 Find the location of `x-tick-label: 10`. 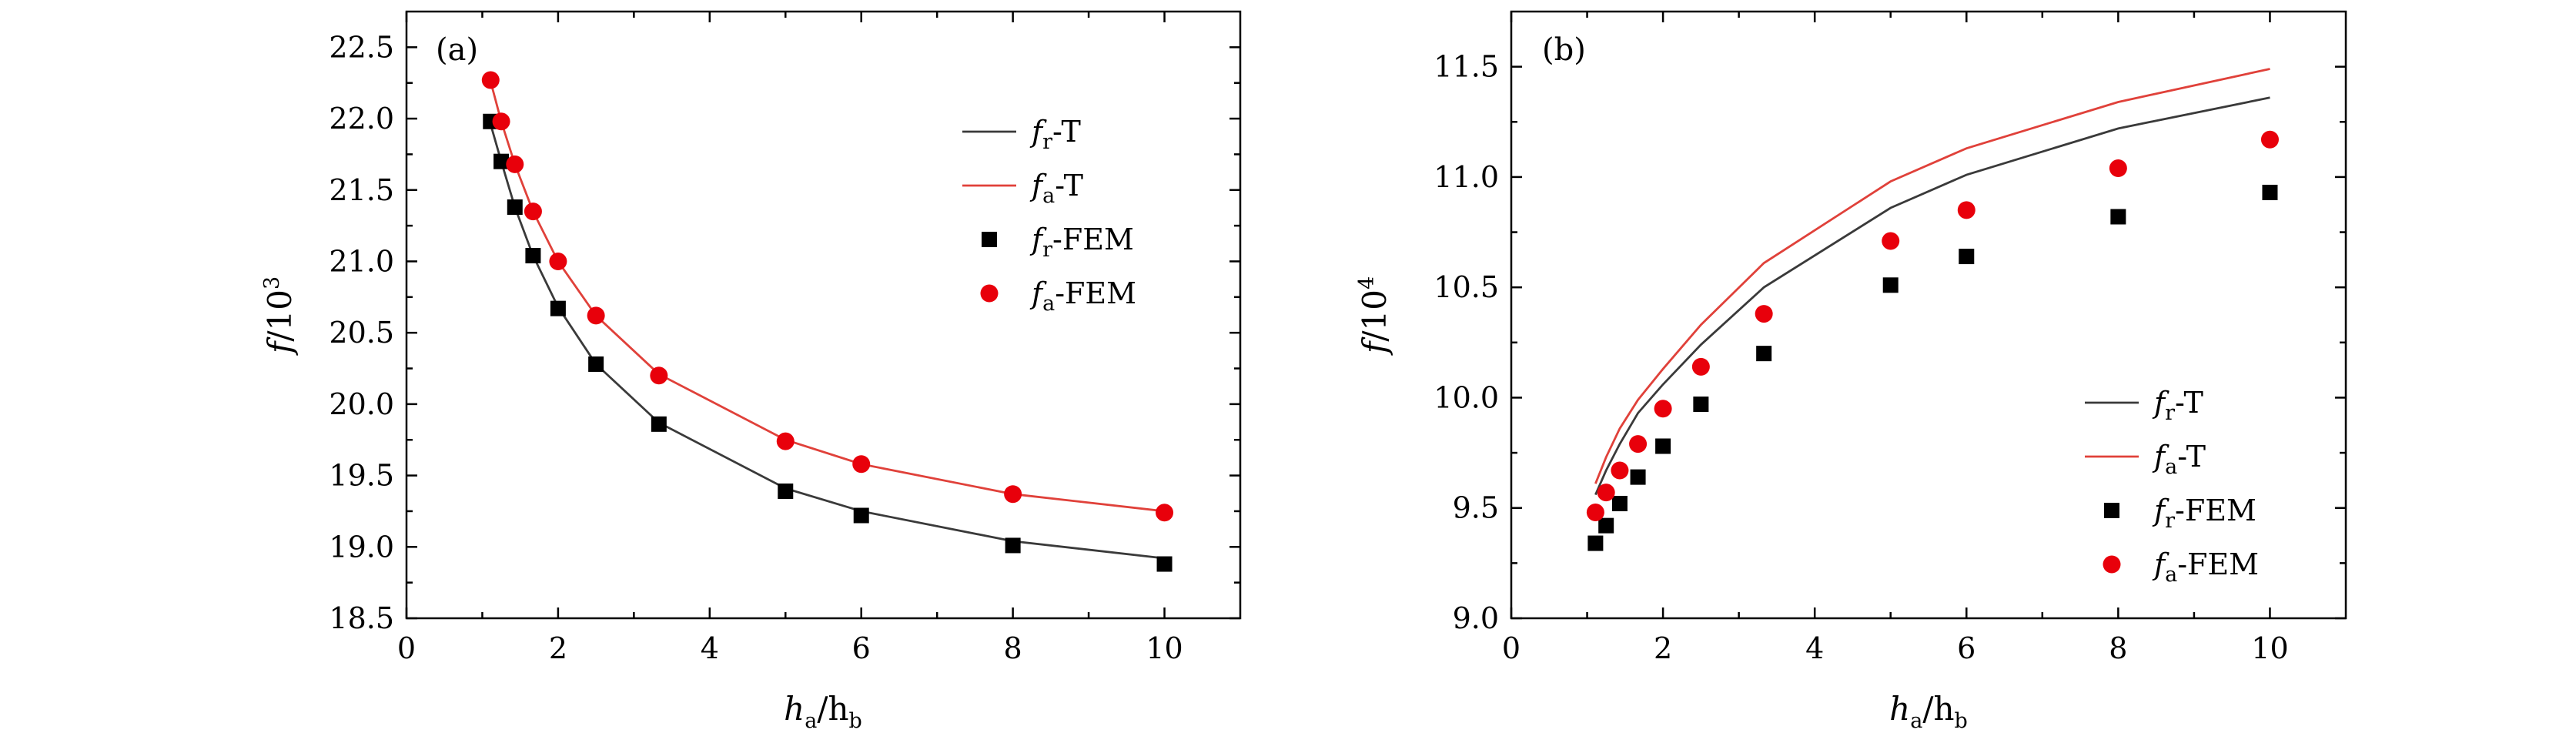

x-tick-label: 10 is located at coordinates (2270, 648).